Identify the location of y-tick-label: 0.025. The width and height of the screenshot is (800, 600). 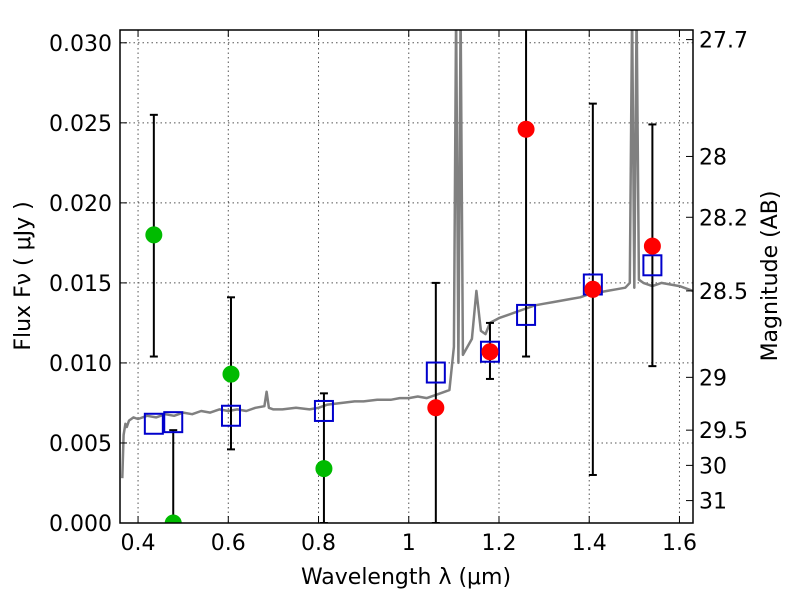
(80, 124).